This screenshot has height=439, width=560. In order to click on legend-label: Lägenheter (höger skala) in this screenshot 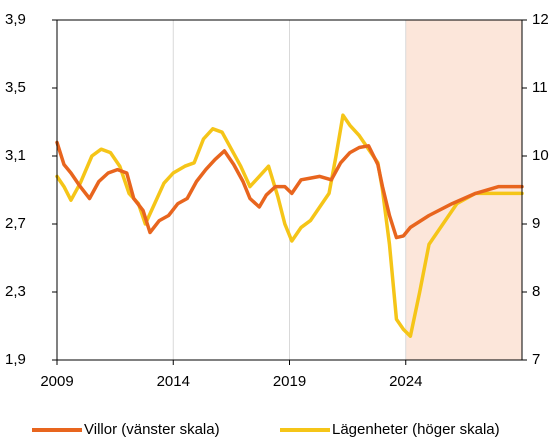, I will do `click(416, 429)`.